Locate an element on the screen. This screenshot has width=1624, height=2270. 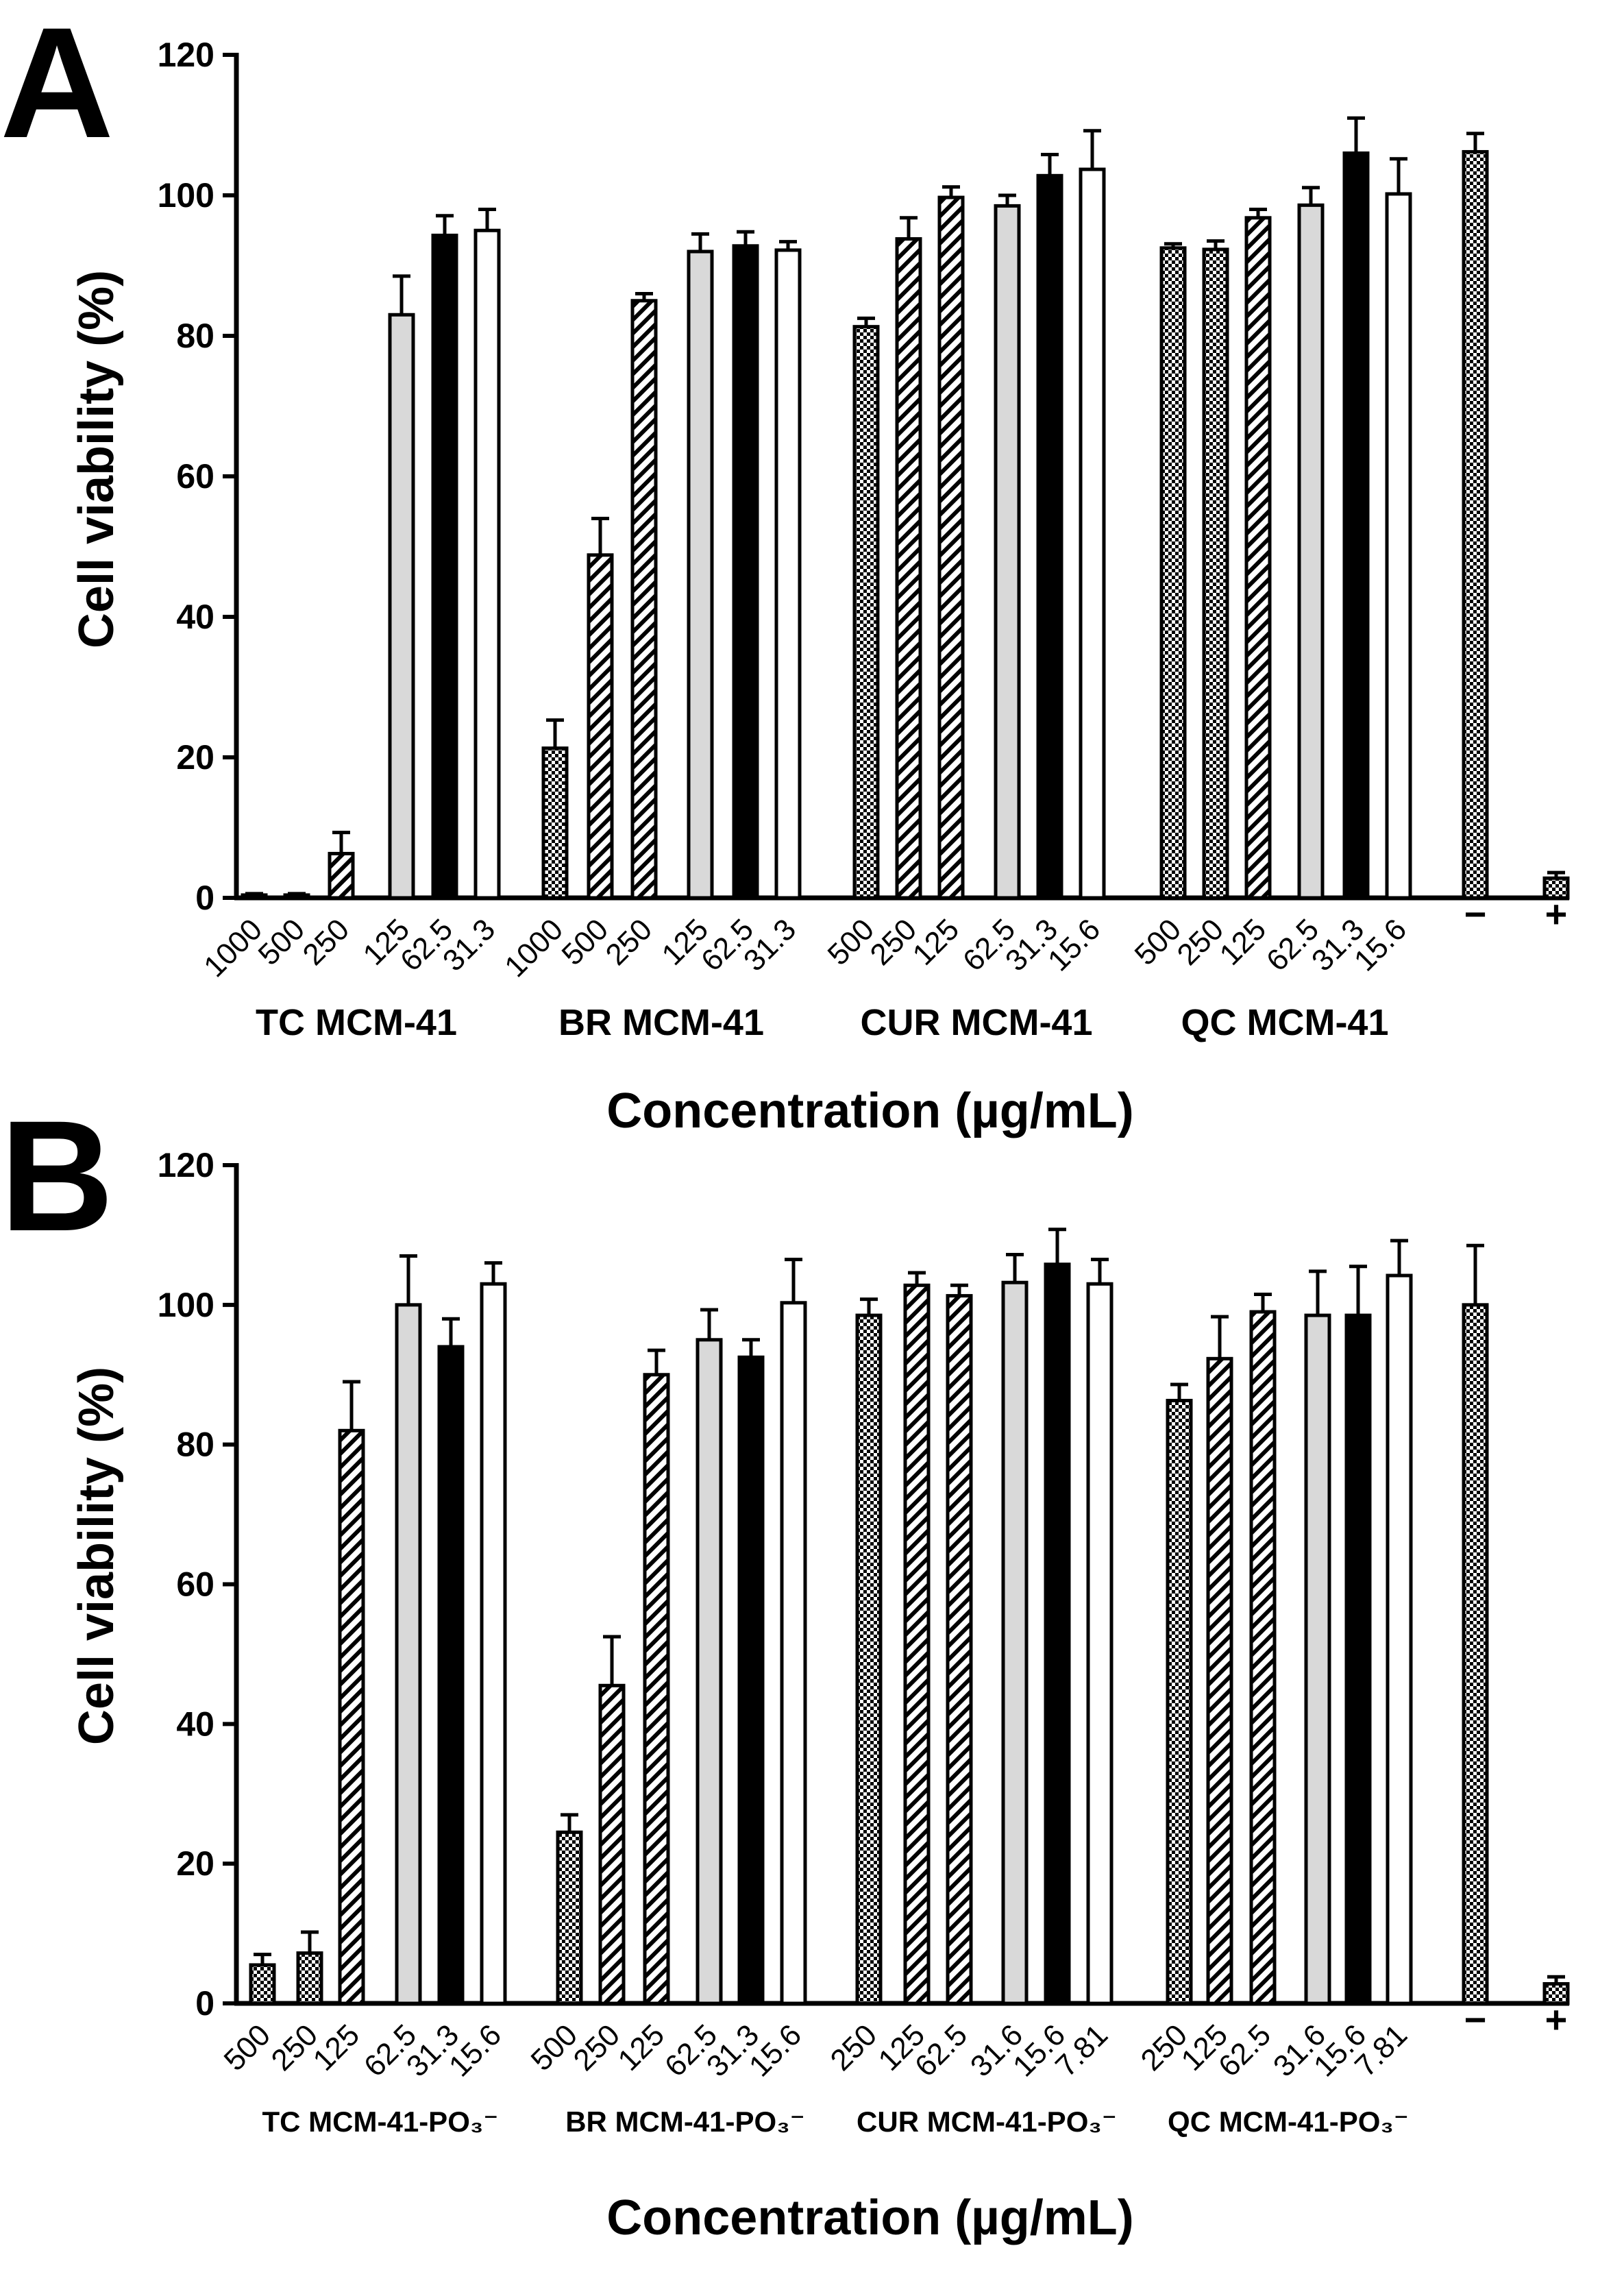
group-label: QC MCM-41 is located at coordinates (1284, 1023).